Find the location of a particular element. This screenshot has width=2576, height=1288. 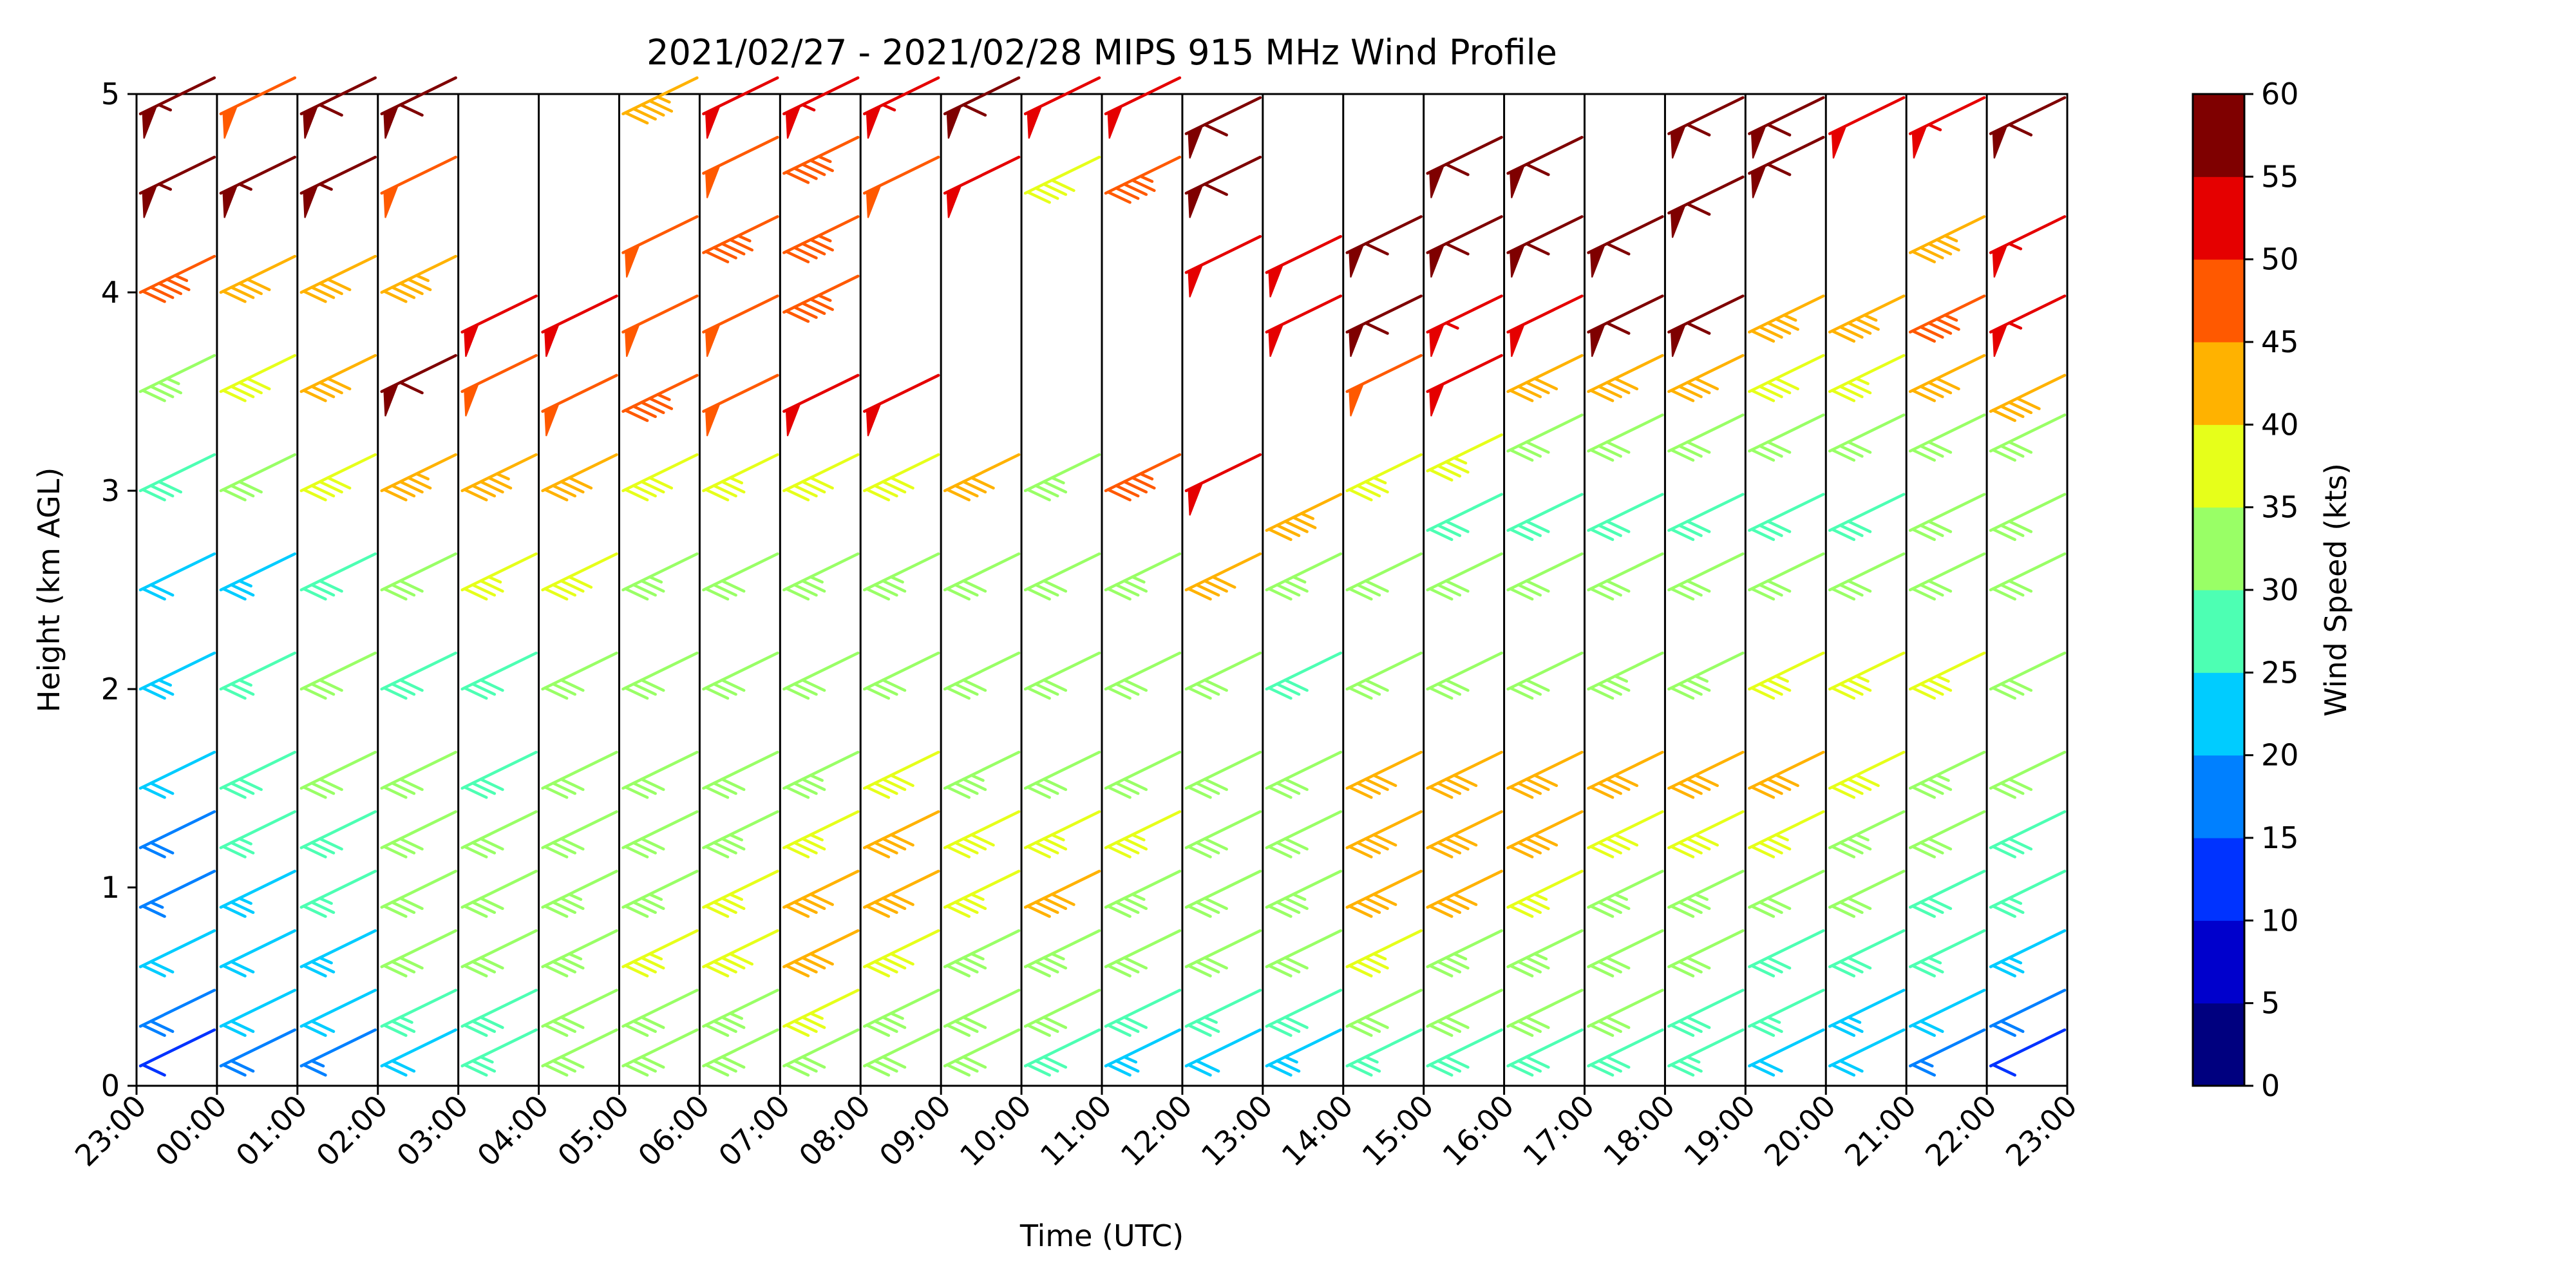

x-tick-label: 06:00 is located at coordinates (674, 1130).